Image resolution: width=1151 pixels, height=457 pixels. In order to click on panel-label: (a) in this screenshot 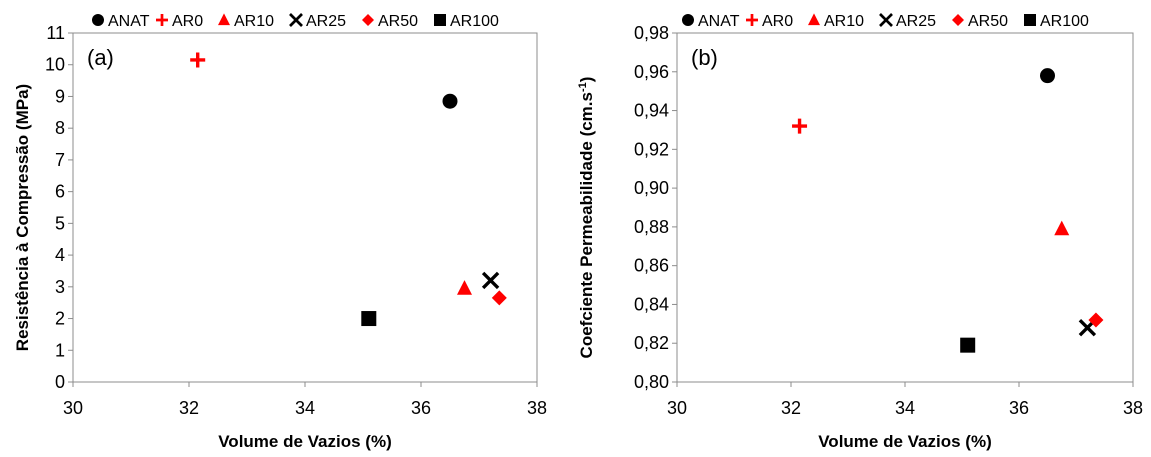, I will do `click(100, 57)`.